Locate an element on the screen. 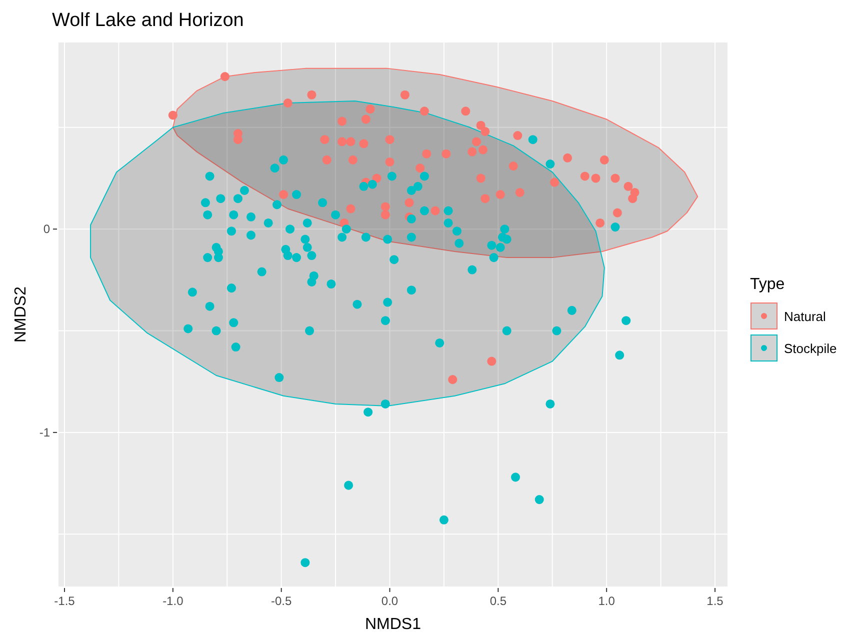  y-tick-label: 0 is located at coordinates (46, 229).